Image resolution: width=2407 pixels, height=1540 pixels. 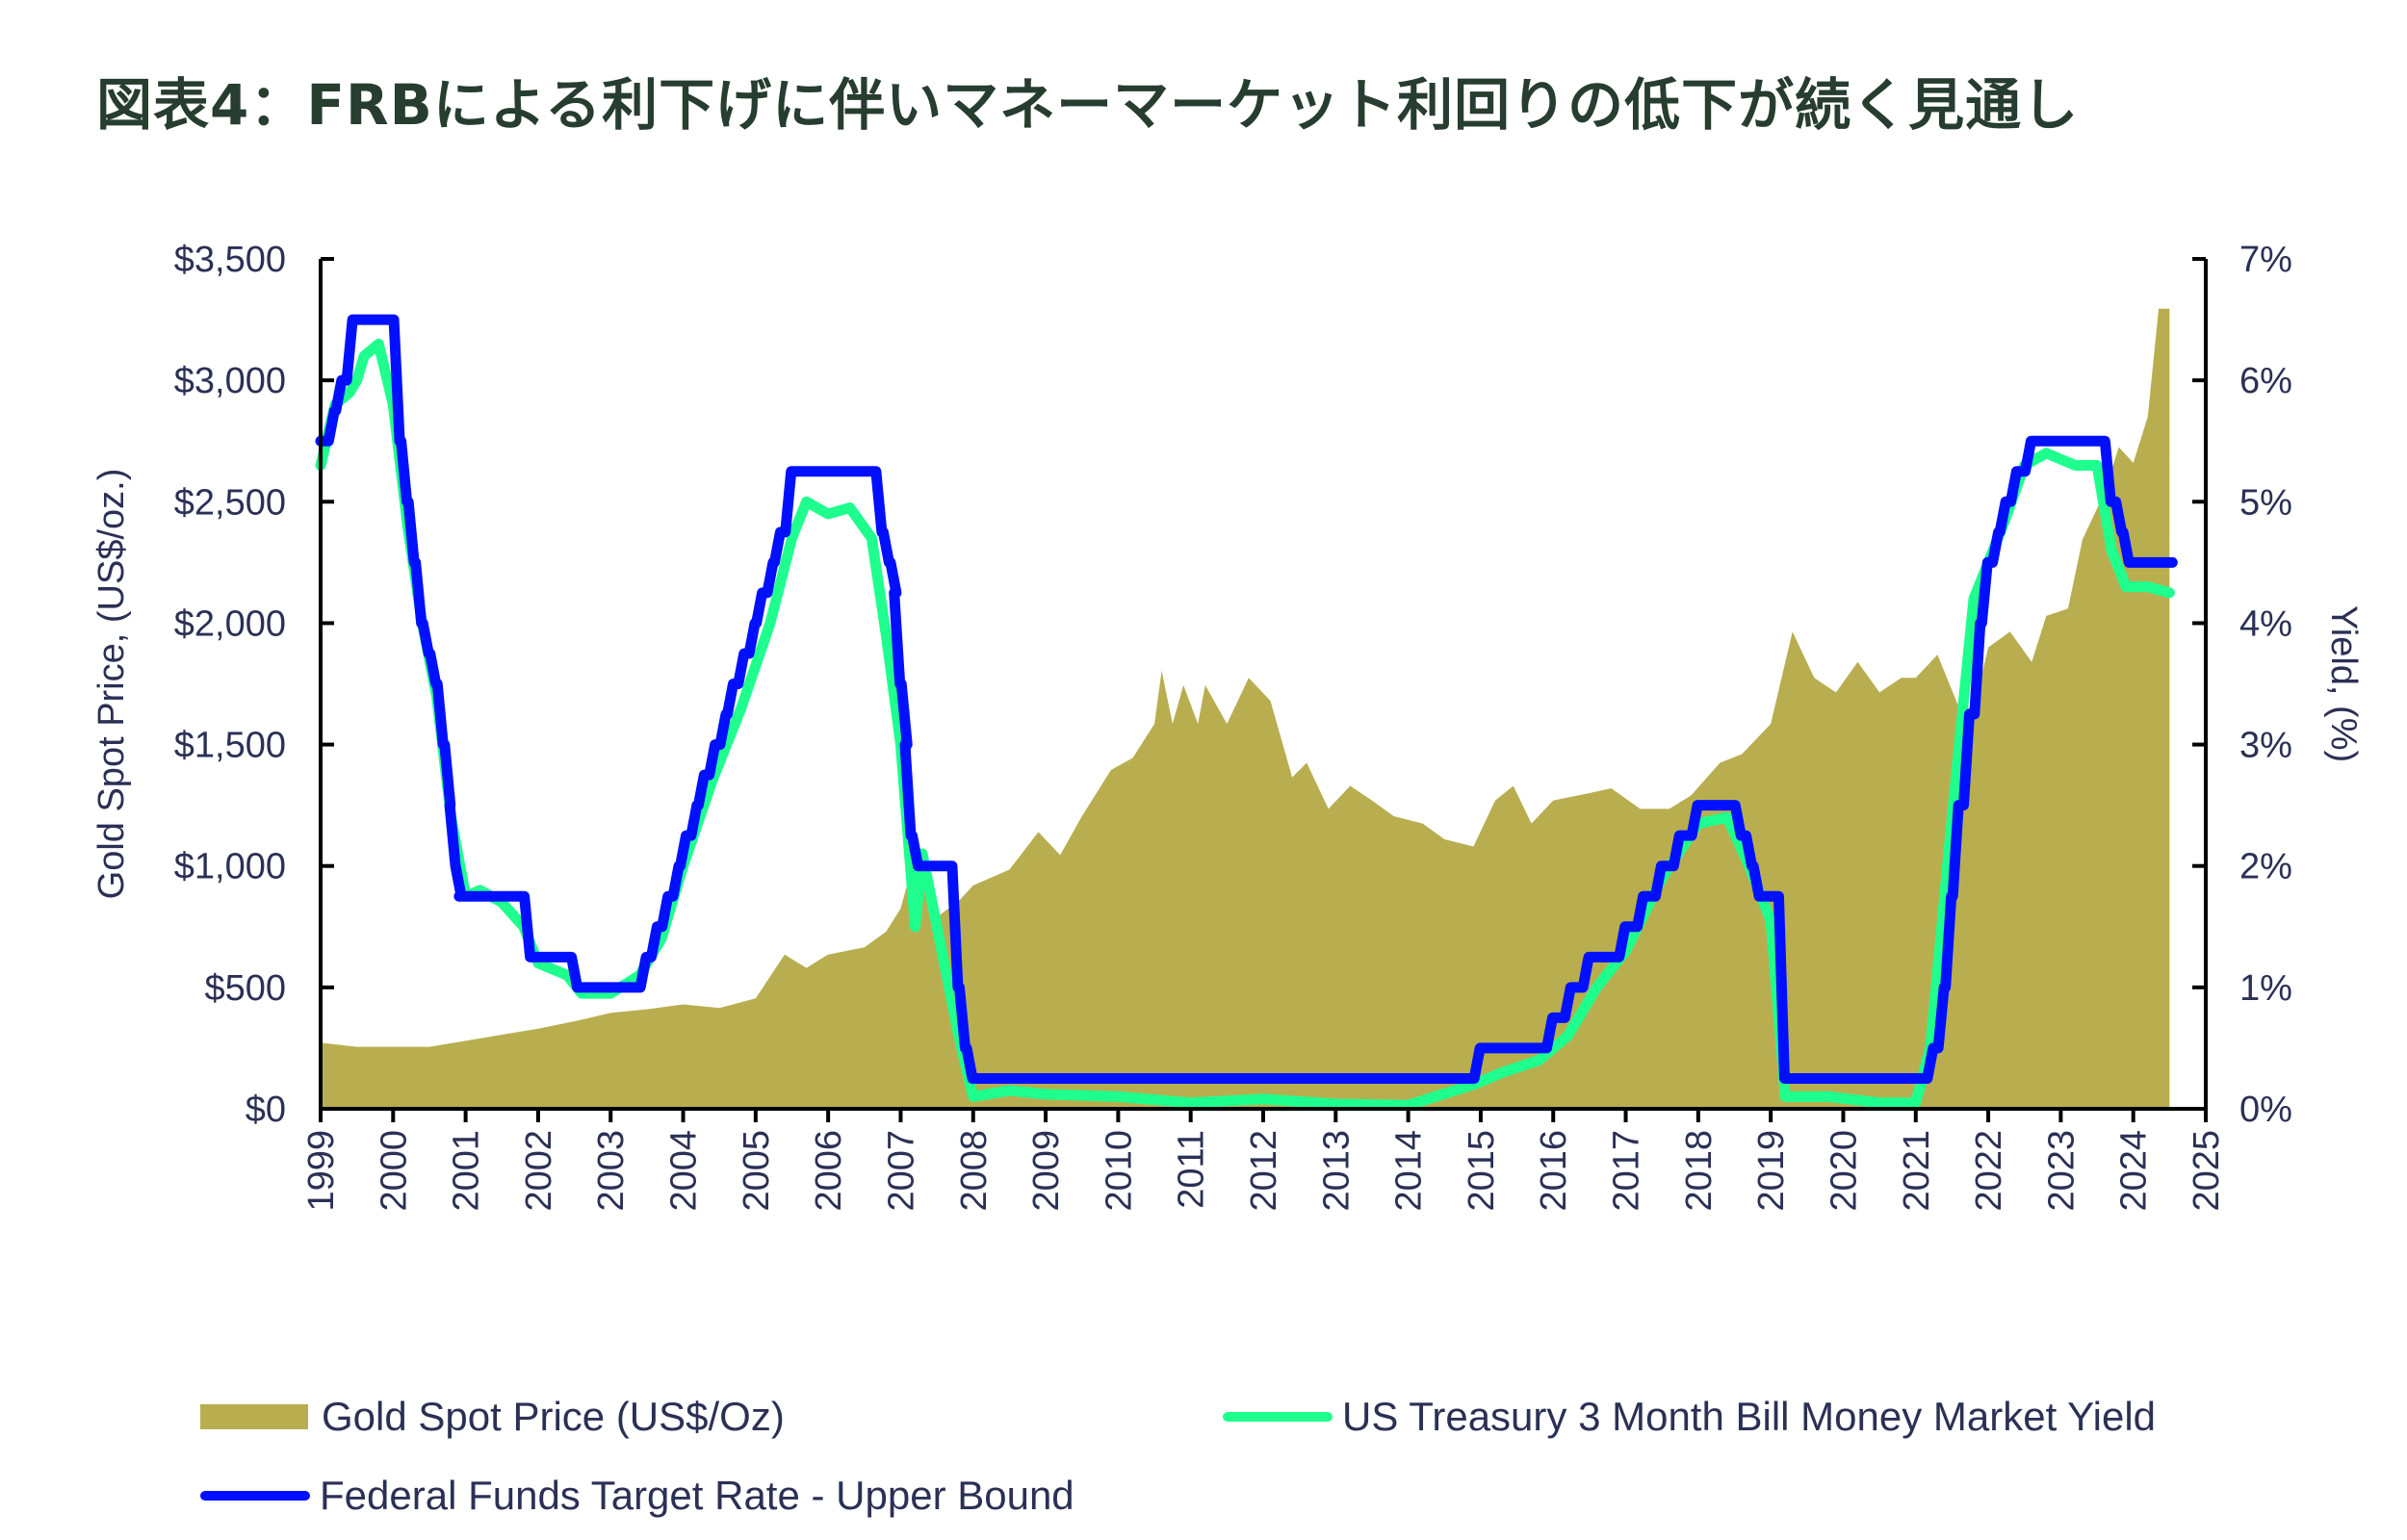 What do you see at coordinates (1278, 1417) in the screenshot?
I see `legend-swatch-treasury` at bounding box center [1278, 1417].